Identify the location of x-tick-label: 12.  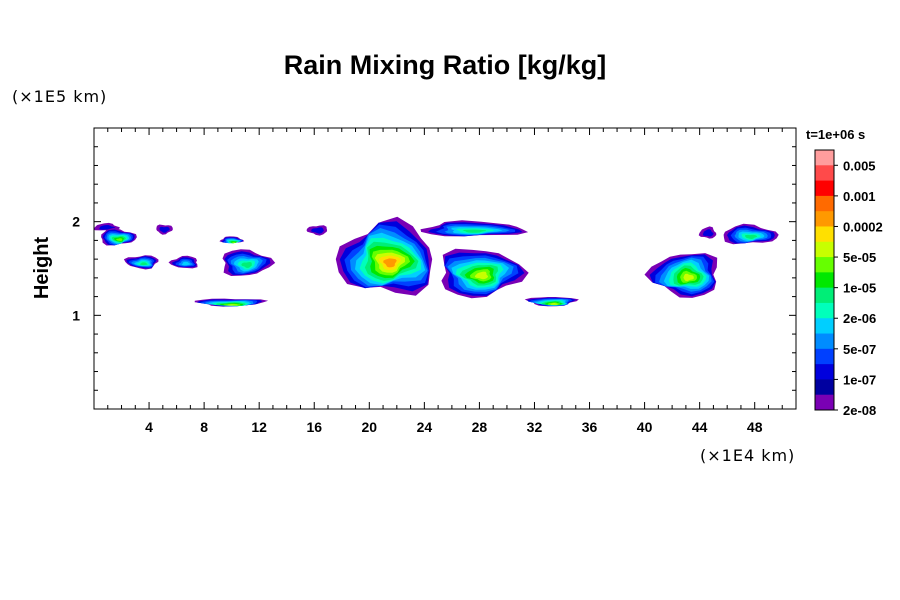
(259, 427).